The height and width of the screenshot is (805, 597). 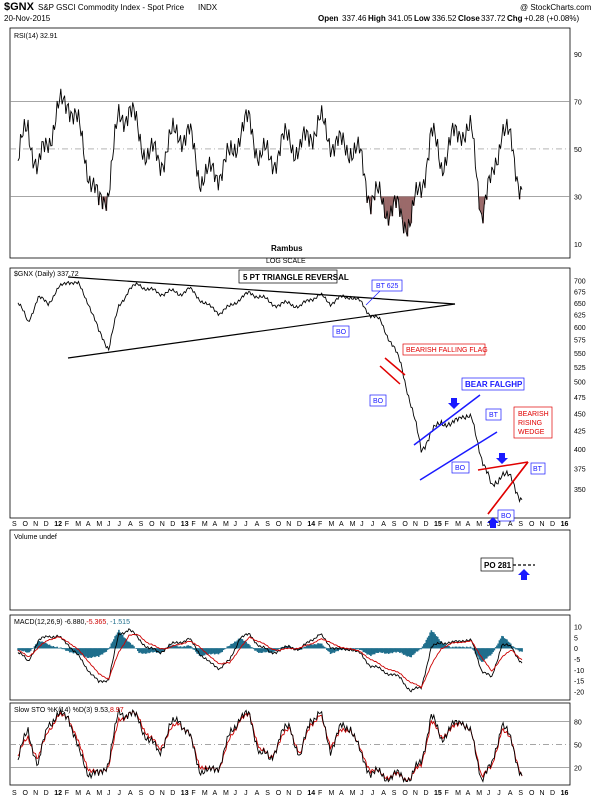 I want to click on month-tick-label: 13, so click(x=185, y=524).